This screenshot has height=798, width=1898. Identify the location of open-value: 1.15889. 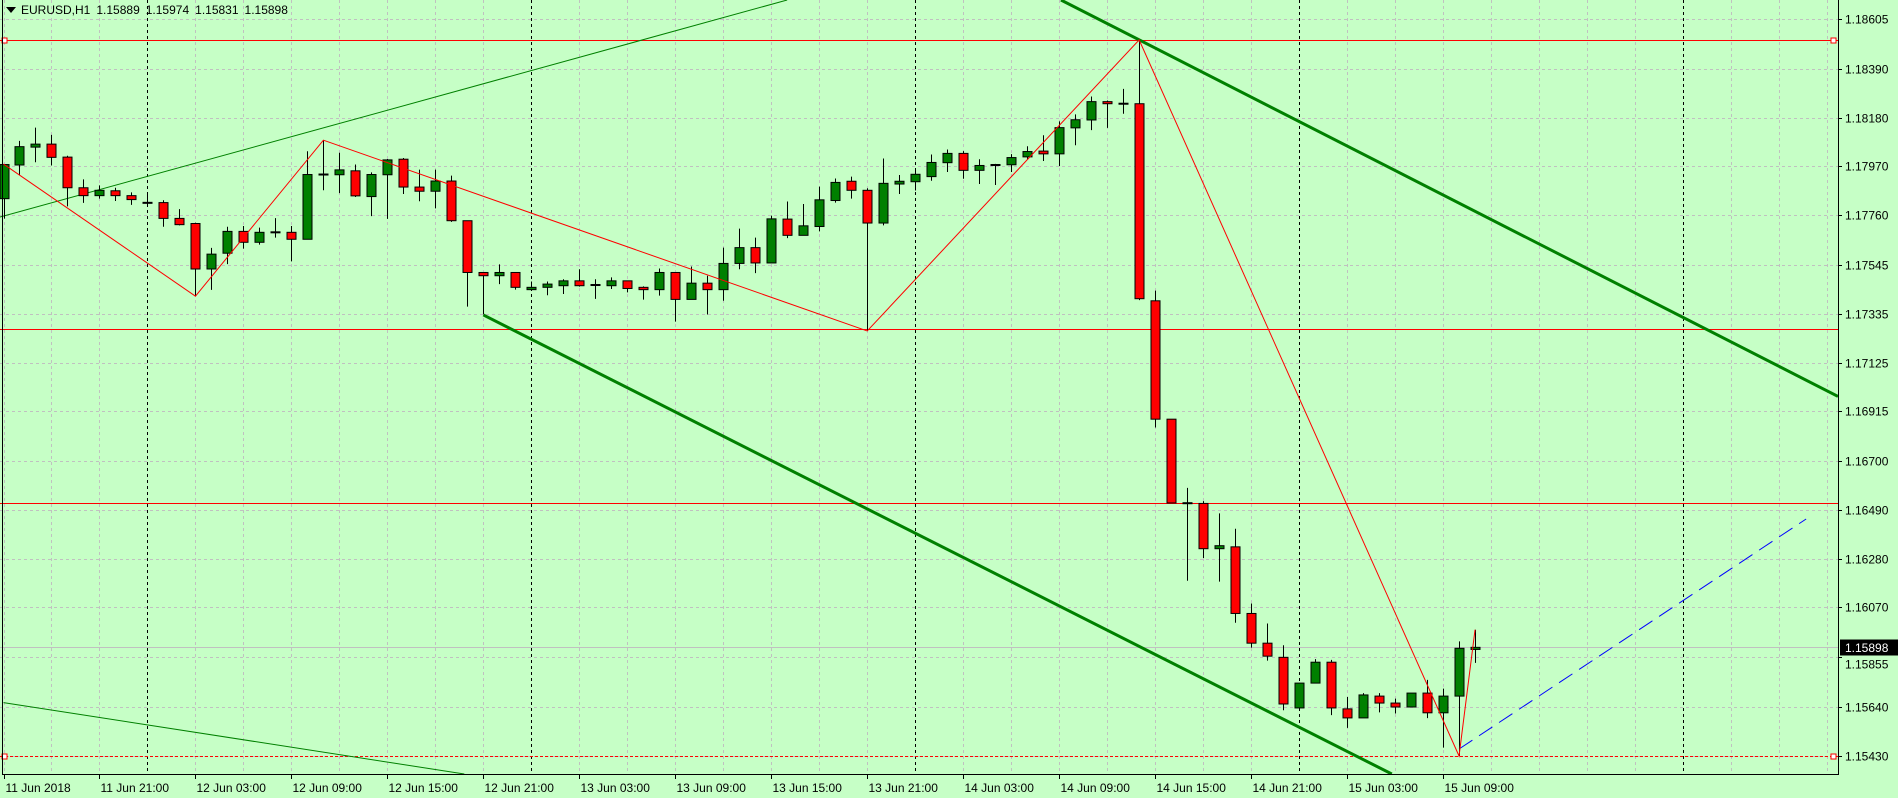
(118, 10).